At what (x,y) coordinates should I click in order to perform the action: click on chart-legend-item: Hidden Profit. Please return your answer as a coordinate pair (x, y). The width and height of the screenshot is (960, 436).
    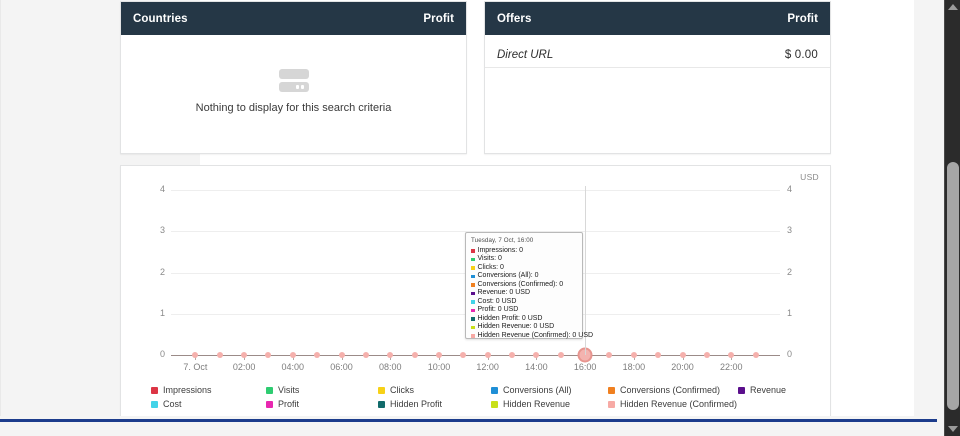
    Looking at the image, I should click on (434, 404).